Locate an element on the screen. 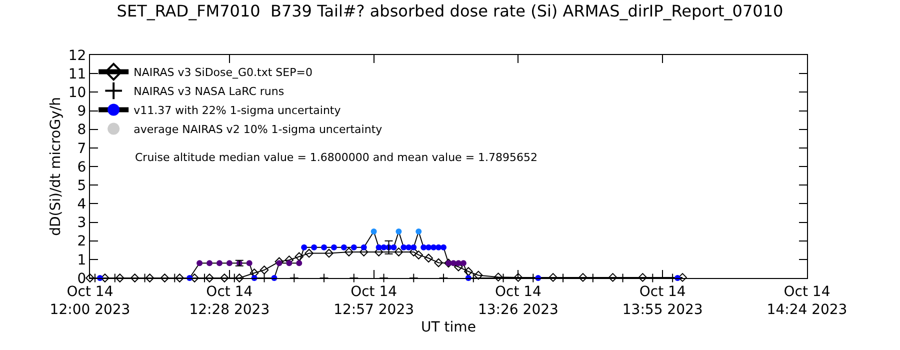 Image resolution: width=900 pixels, height=350 pixels. legend-label: NAIRAS v3 SiDose_G0.txt SEP=0 is located at coordinates (223, 73).